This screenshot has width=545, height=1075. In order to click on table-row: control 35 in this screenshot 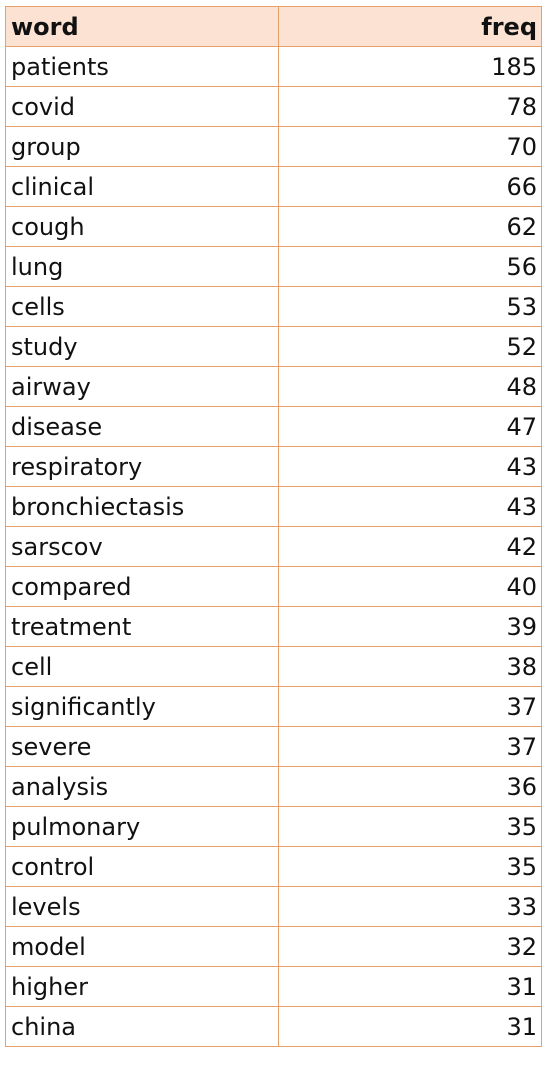, I will do `click(273, 866)`.